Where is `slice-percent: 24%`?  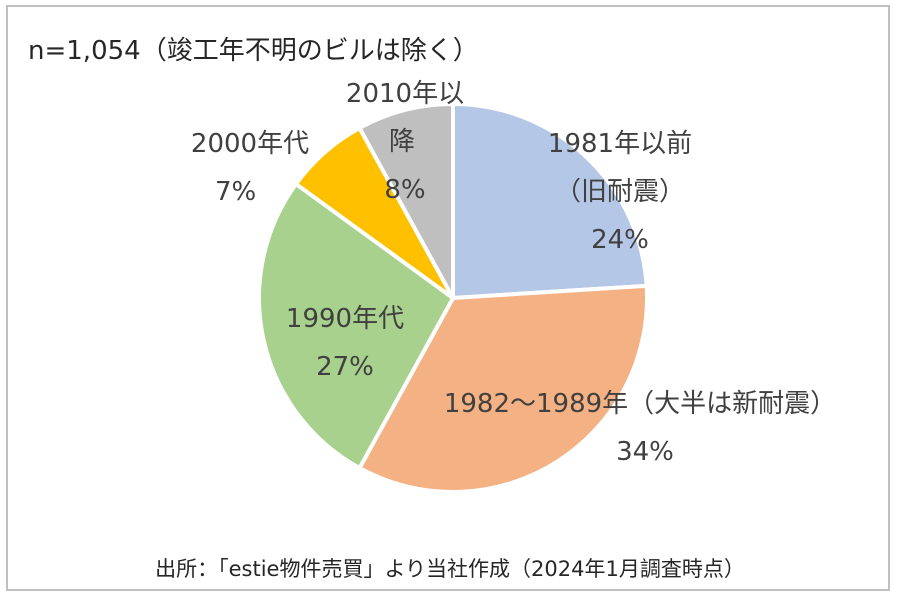 slice-percent: 24% is located at coordinates (620, 240).